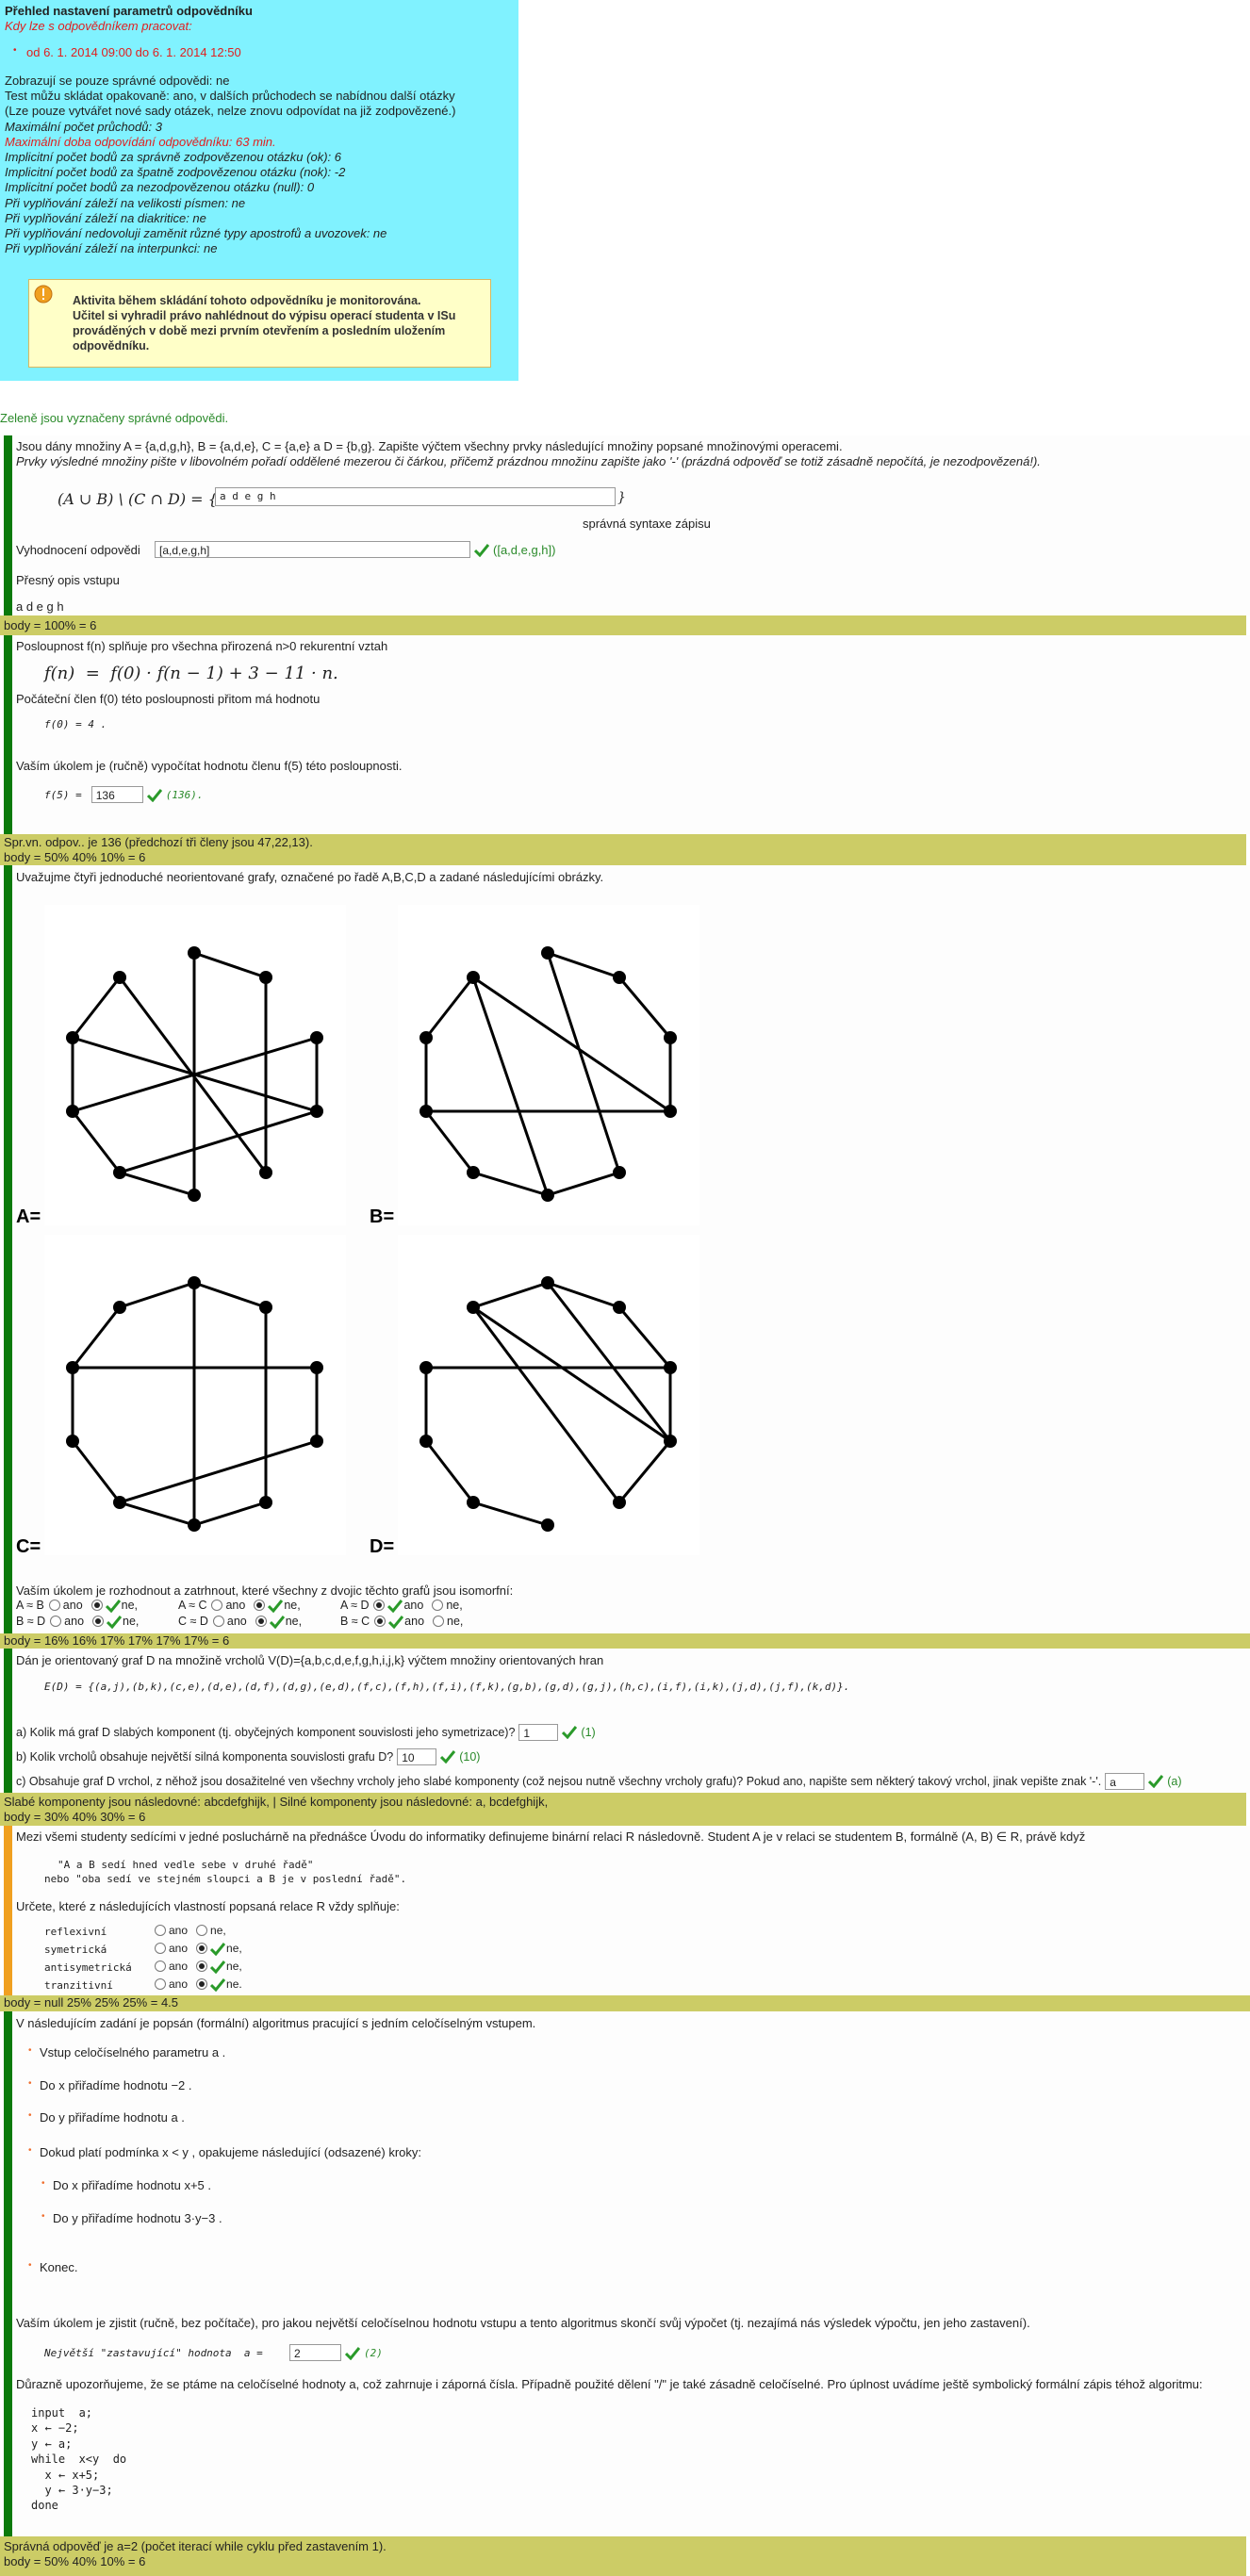 Image resolution: width=1250 pixels, height=2576 pixels. What do you see at coordinates (417, 1756) in the screenshot?
I see `answer-input: 10` at bounding box center [417, 1756].